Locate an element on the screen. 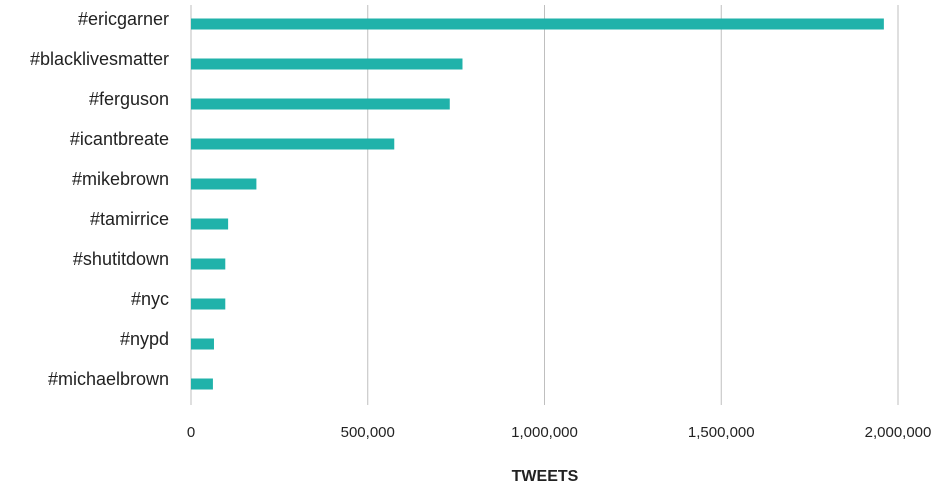  category-label: #tamirrice is located at coordinates (129, 219).